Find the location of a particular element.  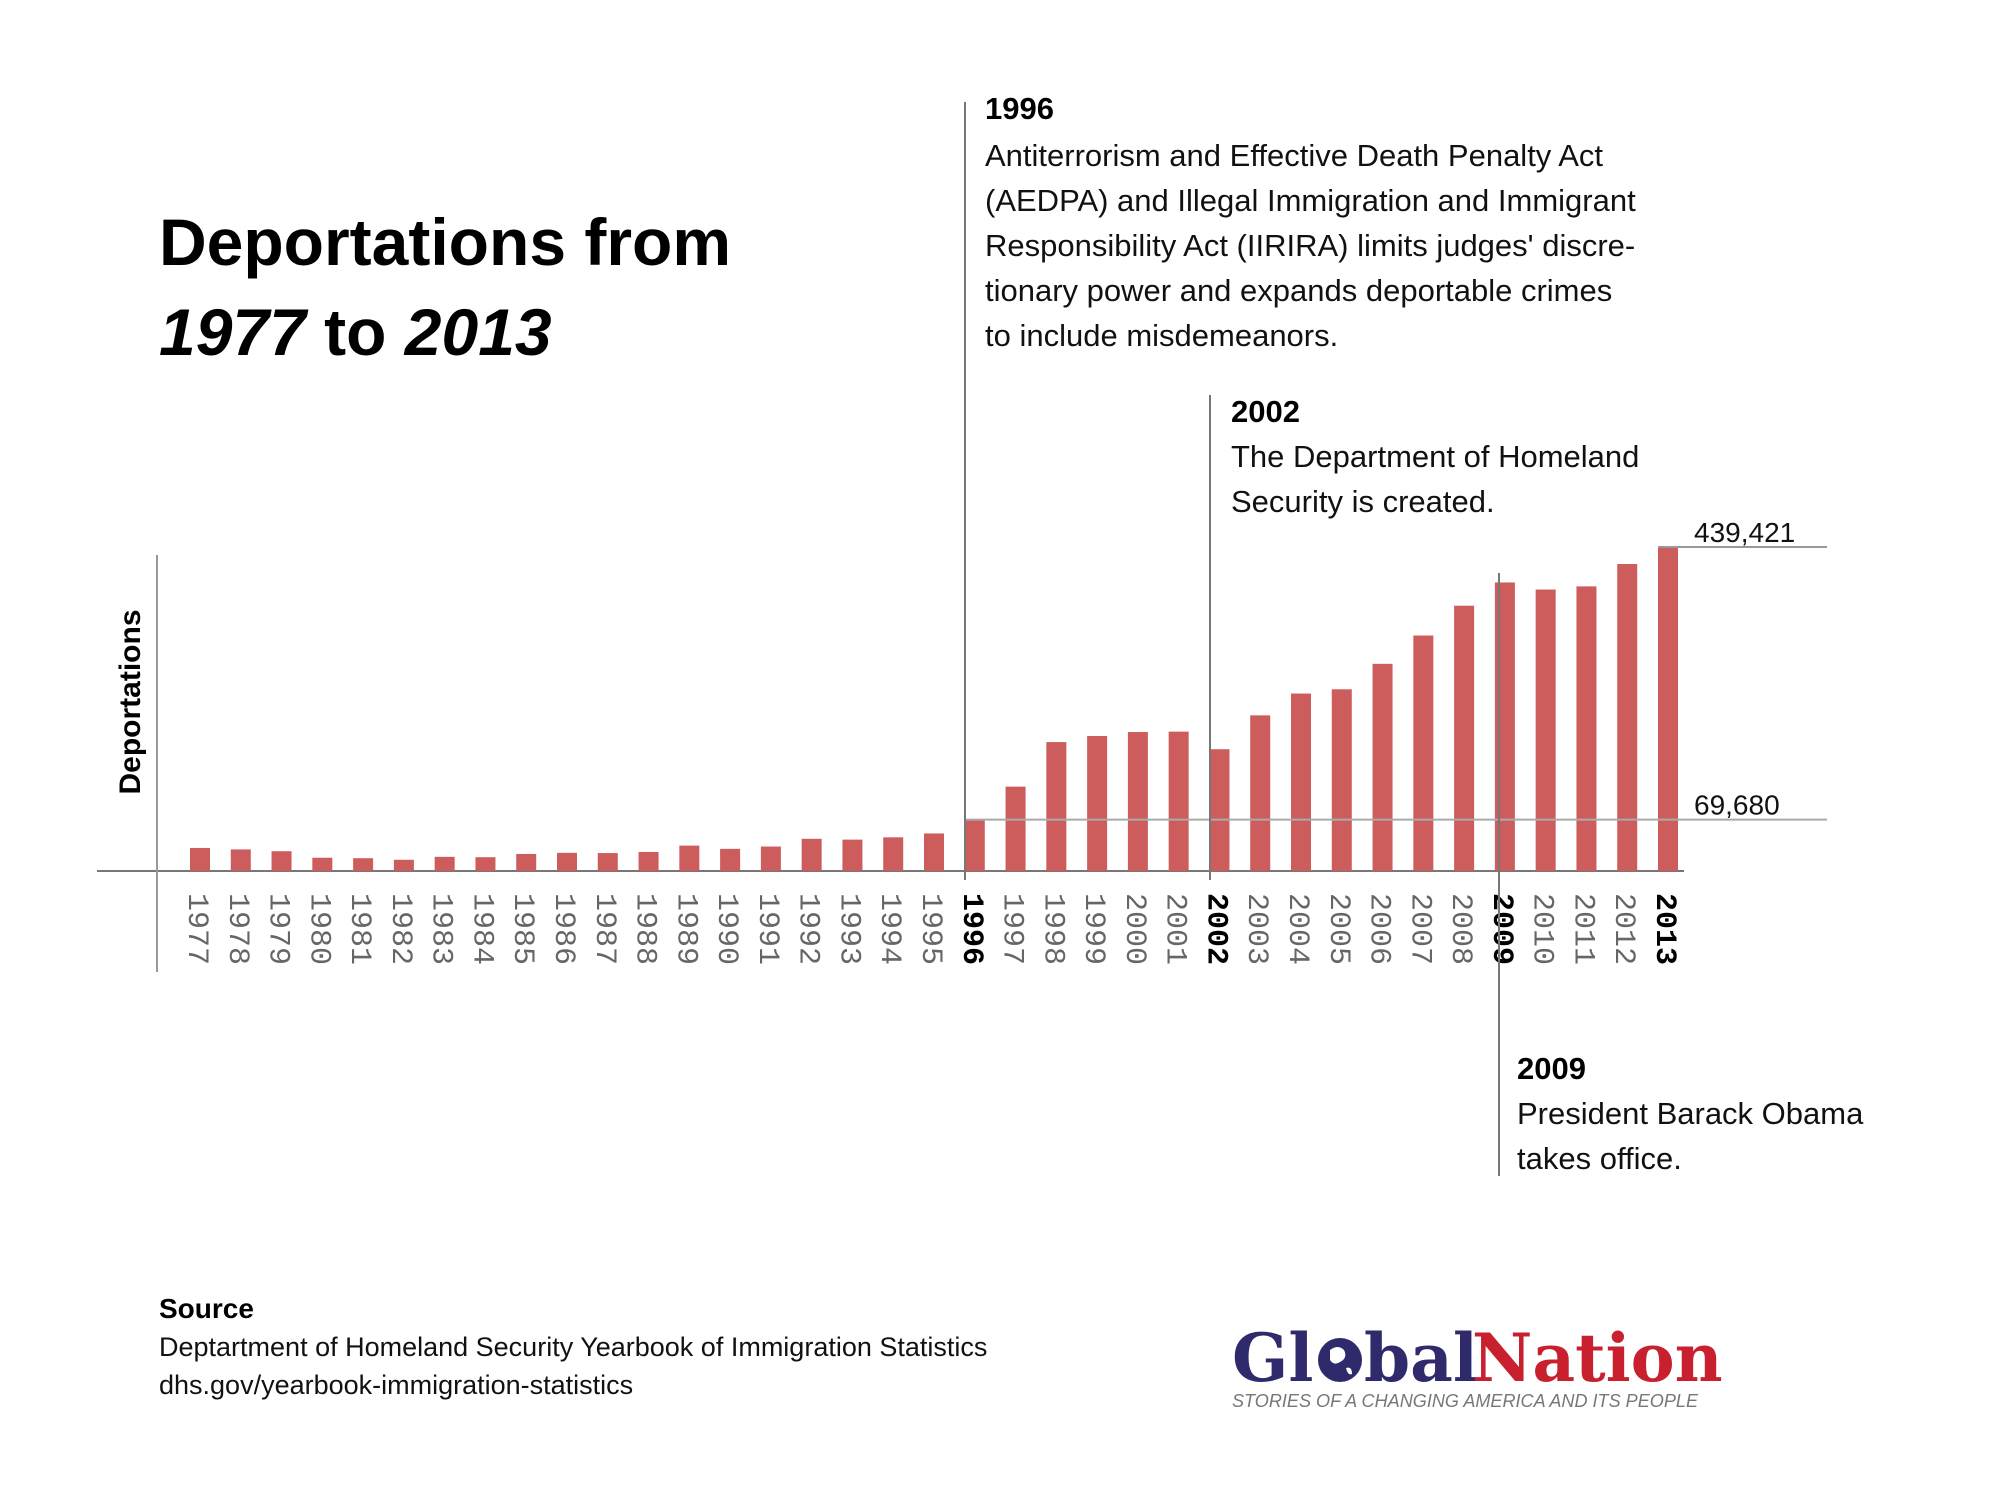

x-tick-label-2004: 2004 is located at coordinates (1297, 929).